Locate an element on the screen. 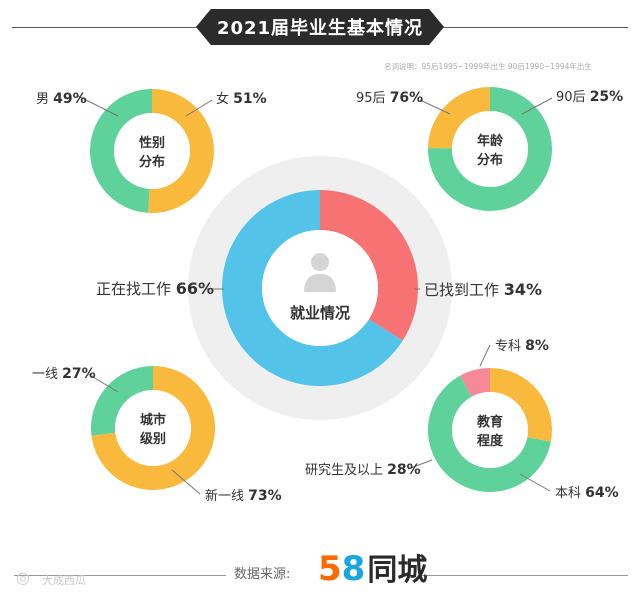 The width and height of the screenshot is (640, 595). education-label-name-2: 本科 is located at coordinates (570, 493).